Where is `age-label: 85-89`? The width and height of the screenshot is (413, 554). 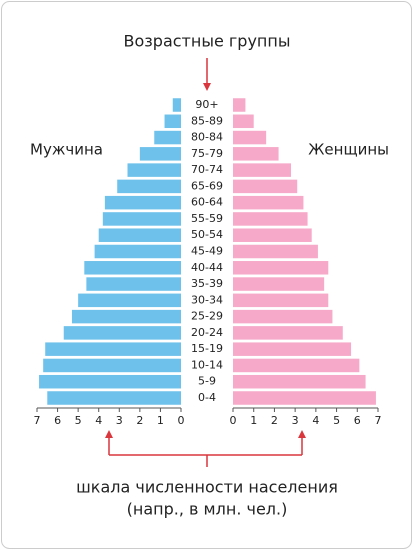 age-label: 85-89 is located at coordinates (207, 120).